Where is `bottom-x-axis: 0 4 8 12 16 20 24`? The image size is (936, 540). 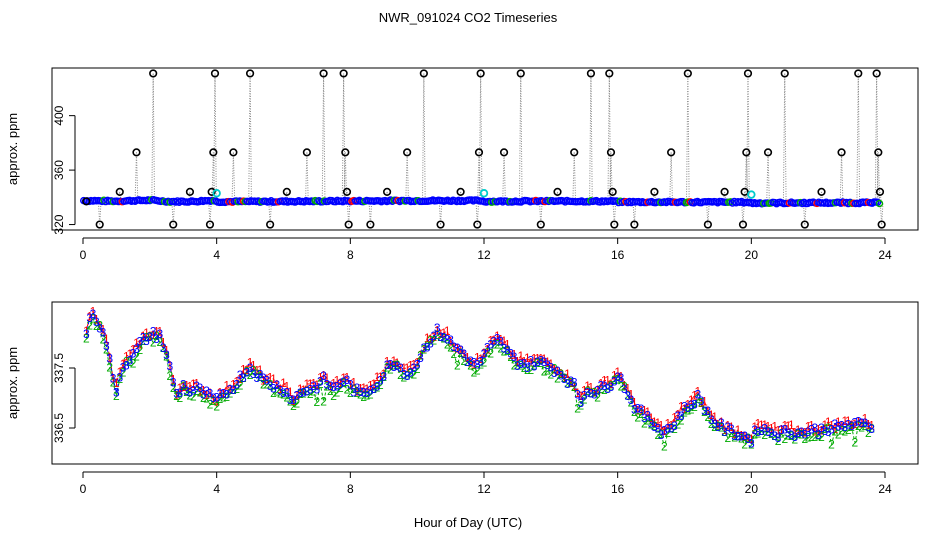 bottom-x-axis: 0 4 8 12 16 20 24 is located at coordinates (486, 483).